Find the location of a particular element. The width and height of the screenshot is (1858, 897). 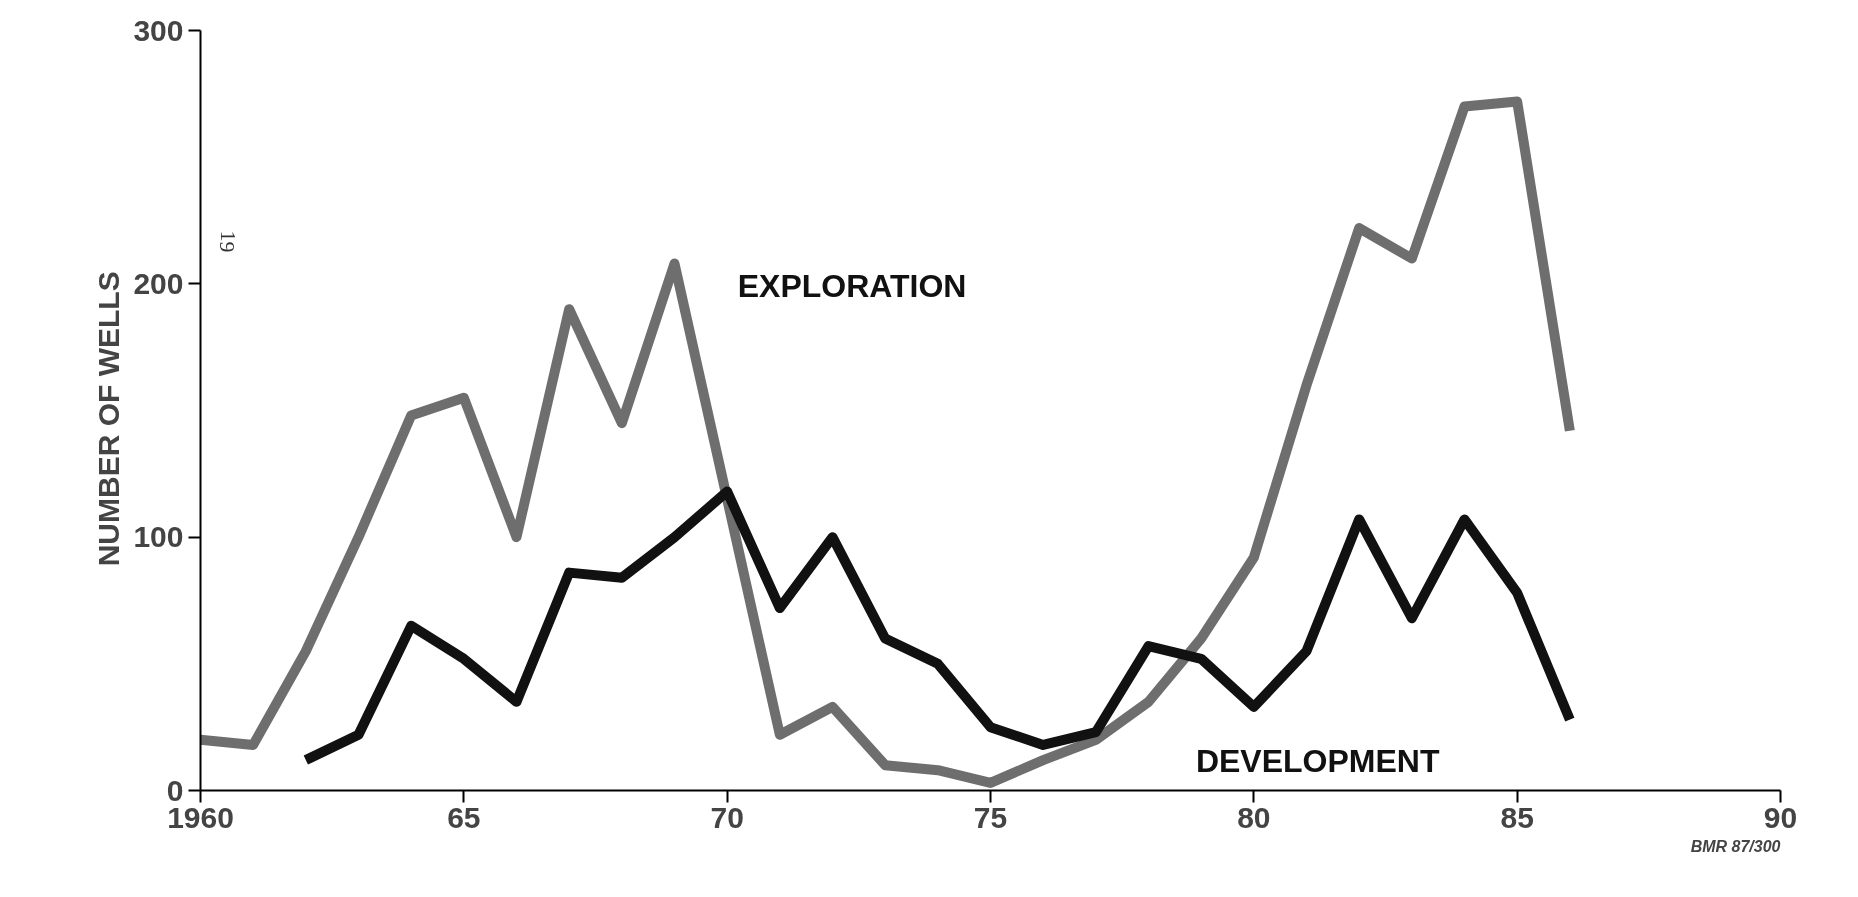

text: DEVELOPMENT is located at coordinates (1317, 761).